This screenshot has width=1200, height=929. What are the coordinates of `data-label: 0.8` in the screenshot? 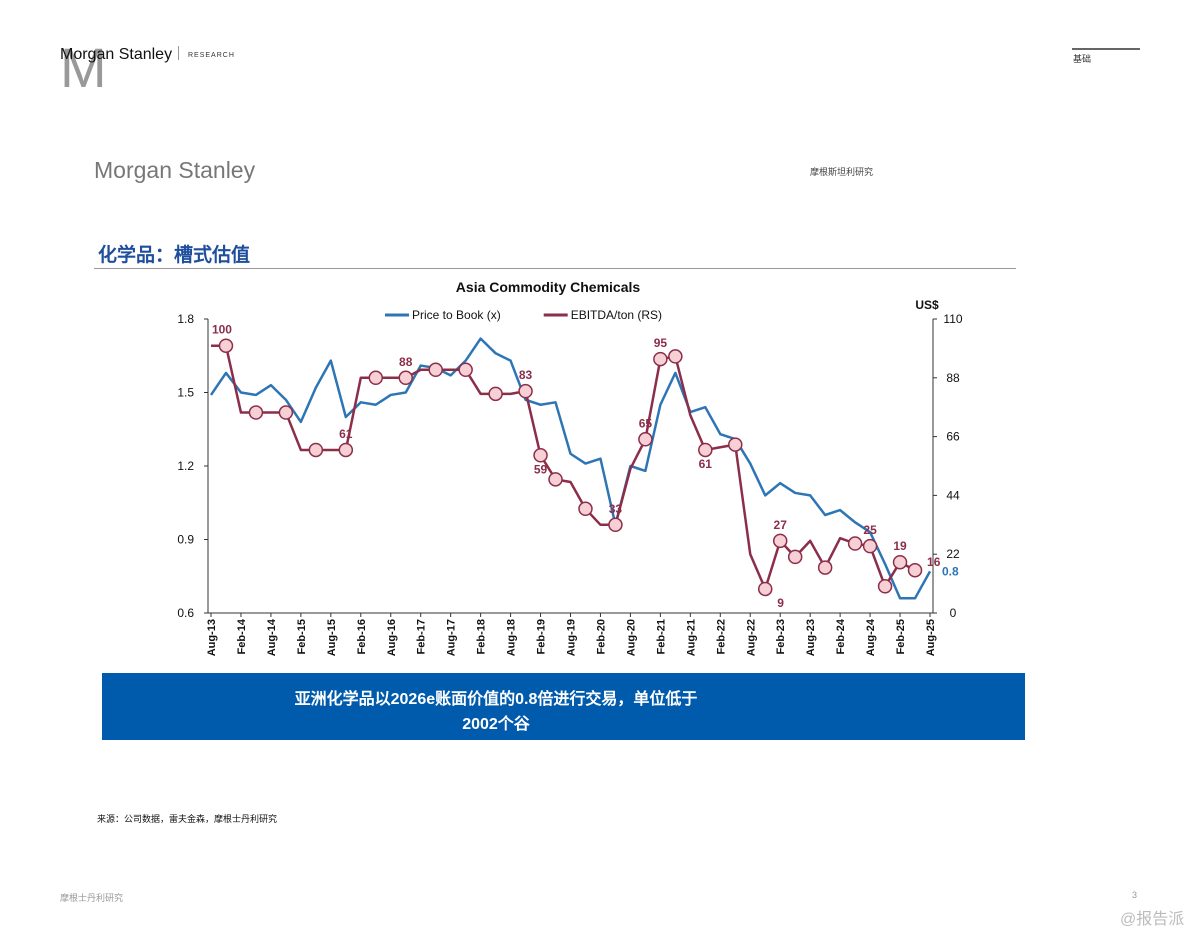 It's located at (950, 571).